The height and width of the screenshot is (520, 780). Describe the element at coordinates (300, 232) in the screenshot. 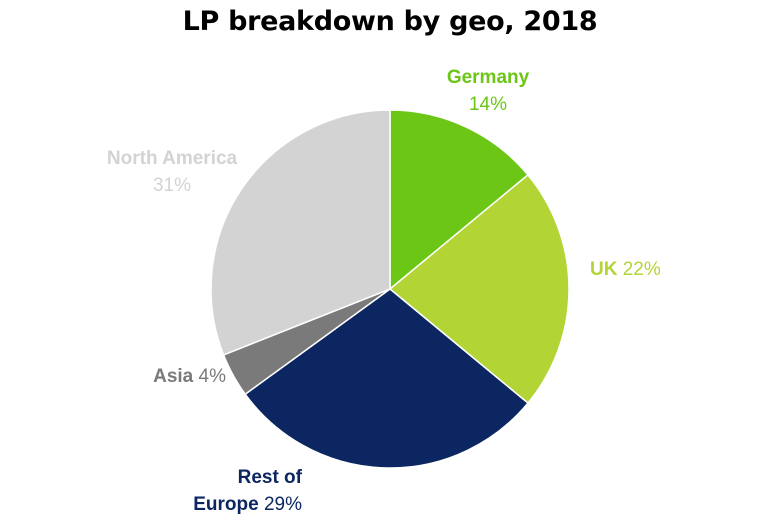

I see `pie-slice-north-america` at that location.